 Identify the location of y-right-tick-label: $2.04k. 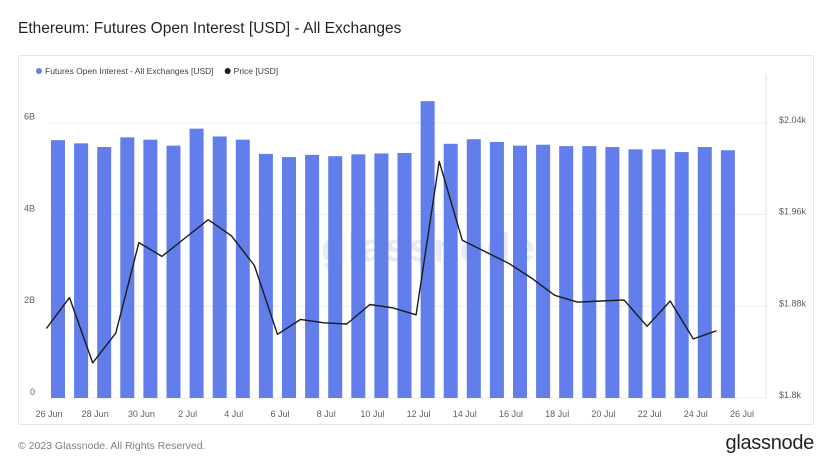
(793, 120).